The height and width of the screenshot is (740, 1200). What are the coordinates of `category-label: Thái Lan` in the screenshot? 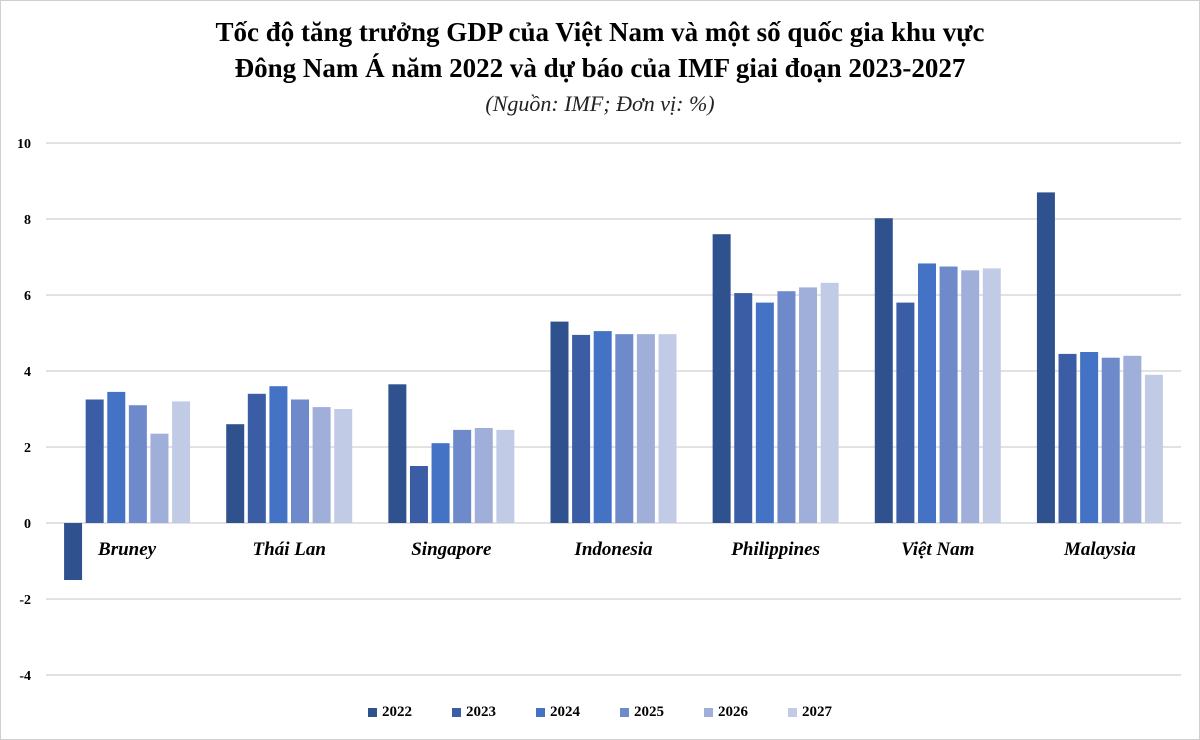 It's located at (289, 549).